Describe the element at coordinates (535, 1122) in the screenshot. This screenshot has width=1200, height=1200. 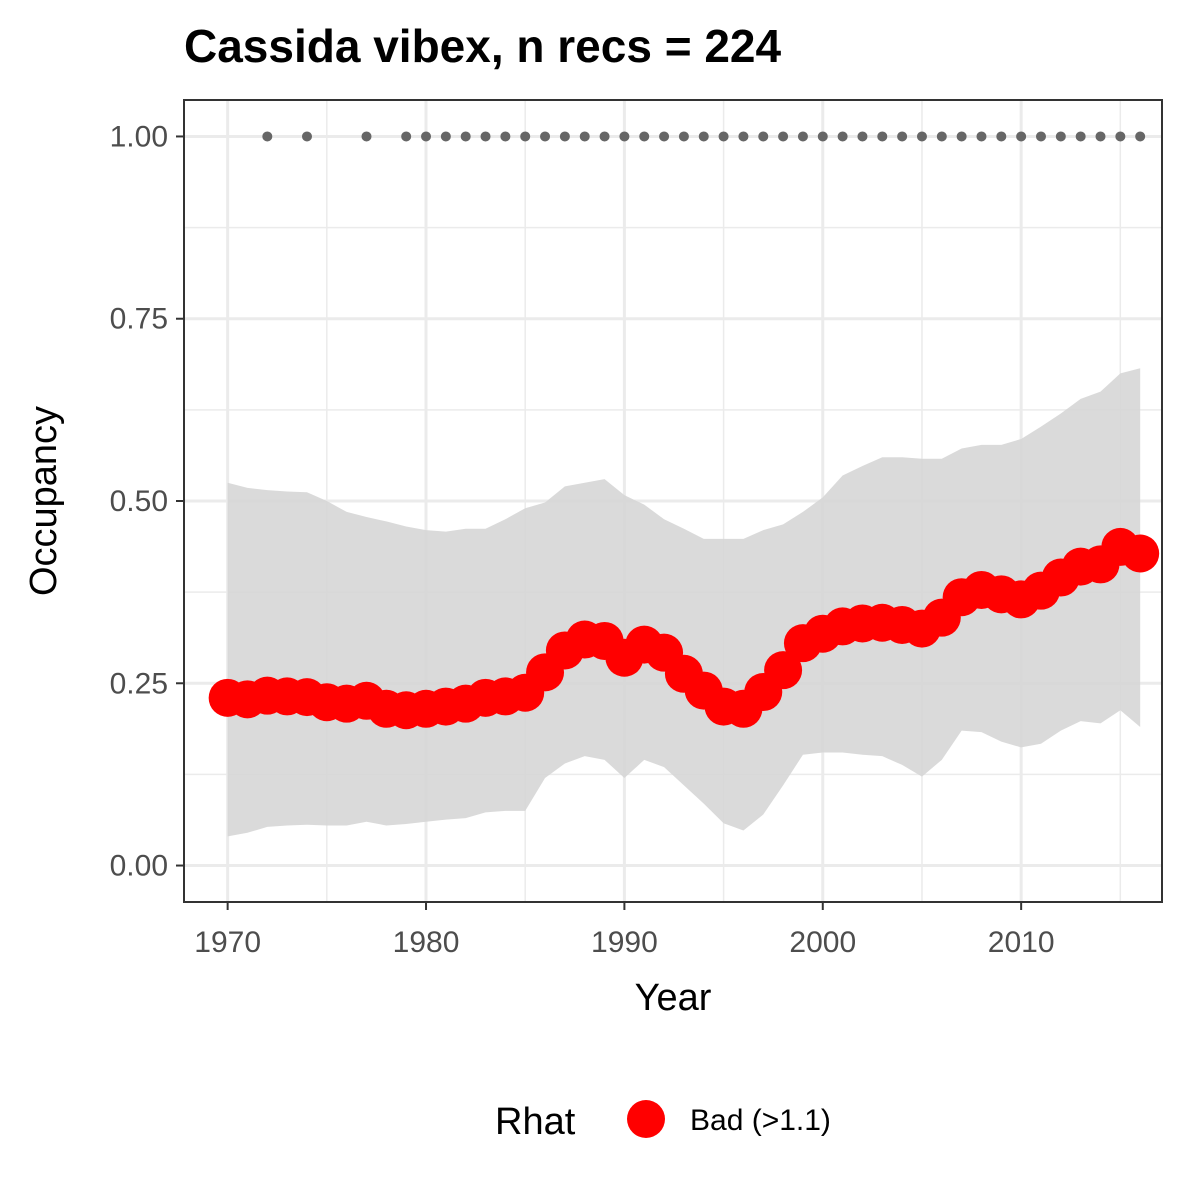
I see `legend-title: Rhat` at that location.